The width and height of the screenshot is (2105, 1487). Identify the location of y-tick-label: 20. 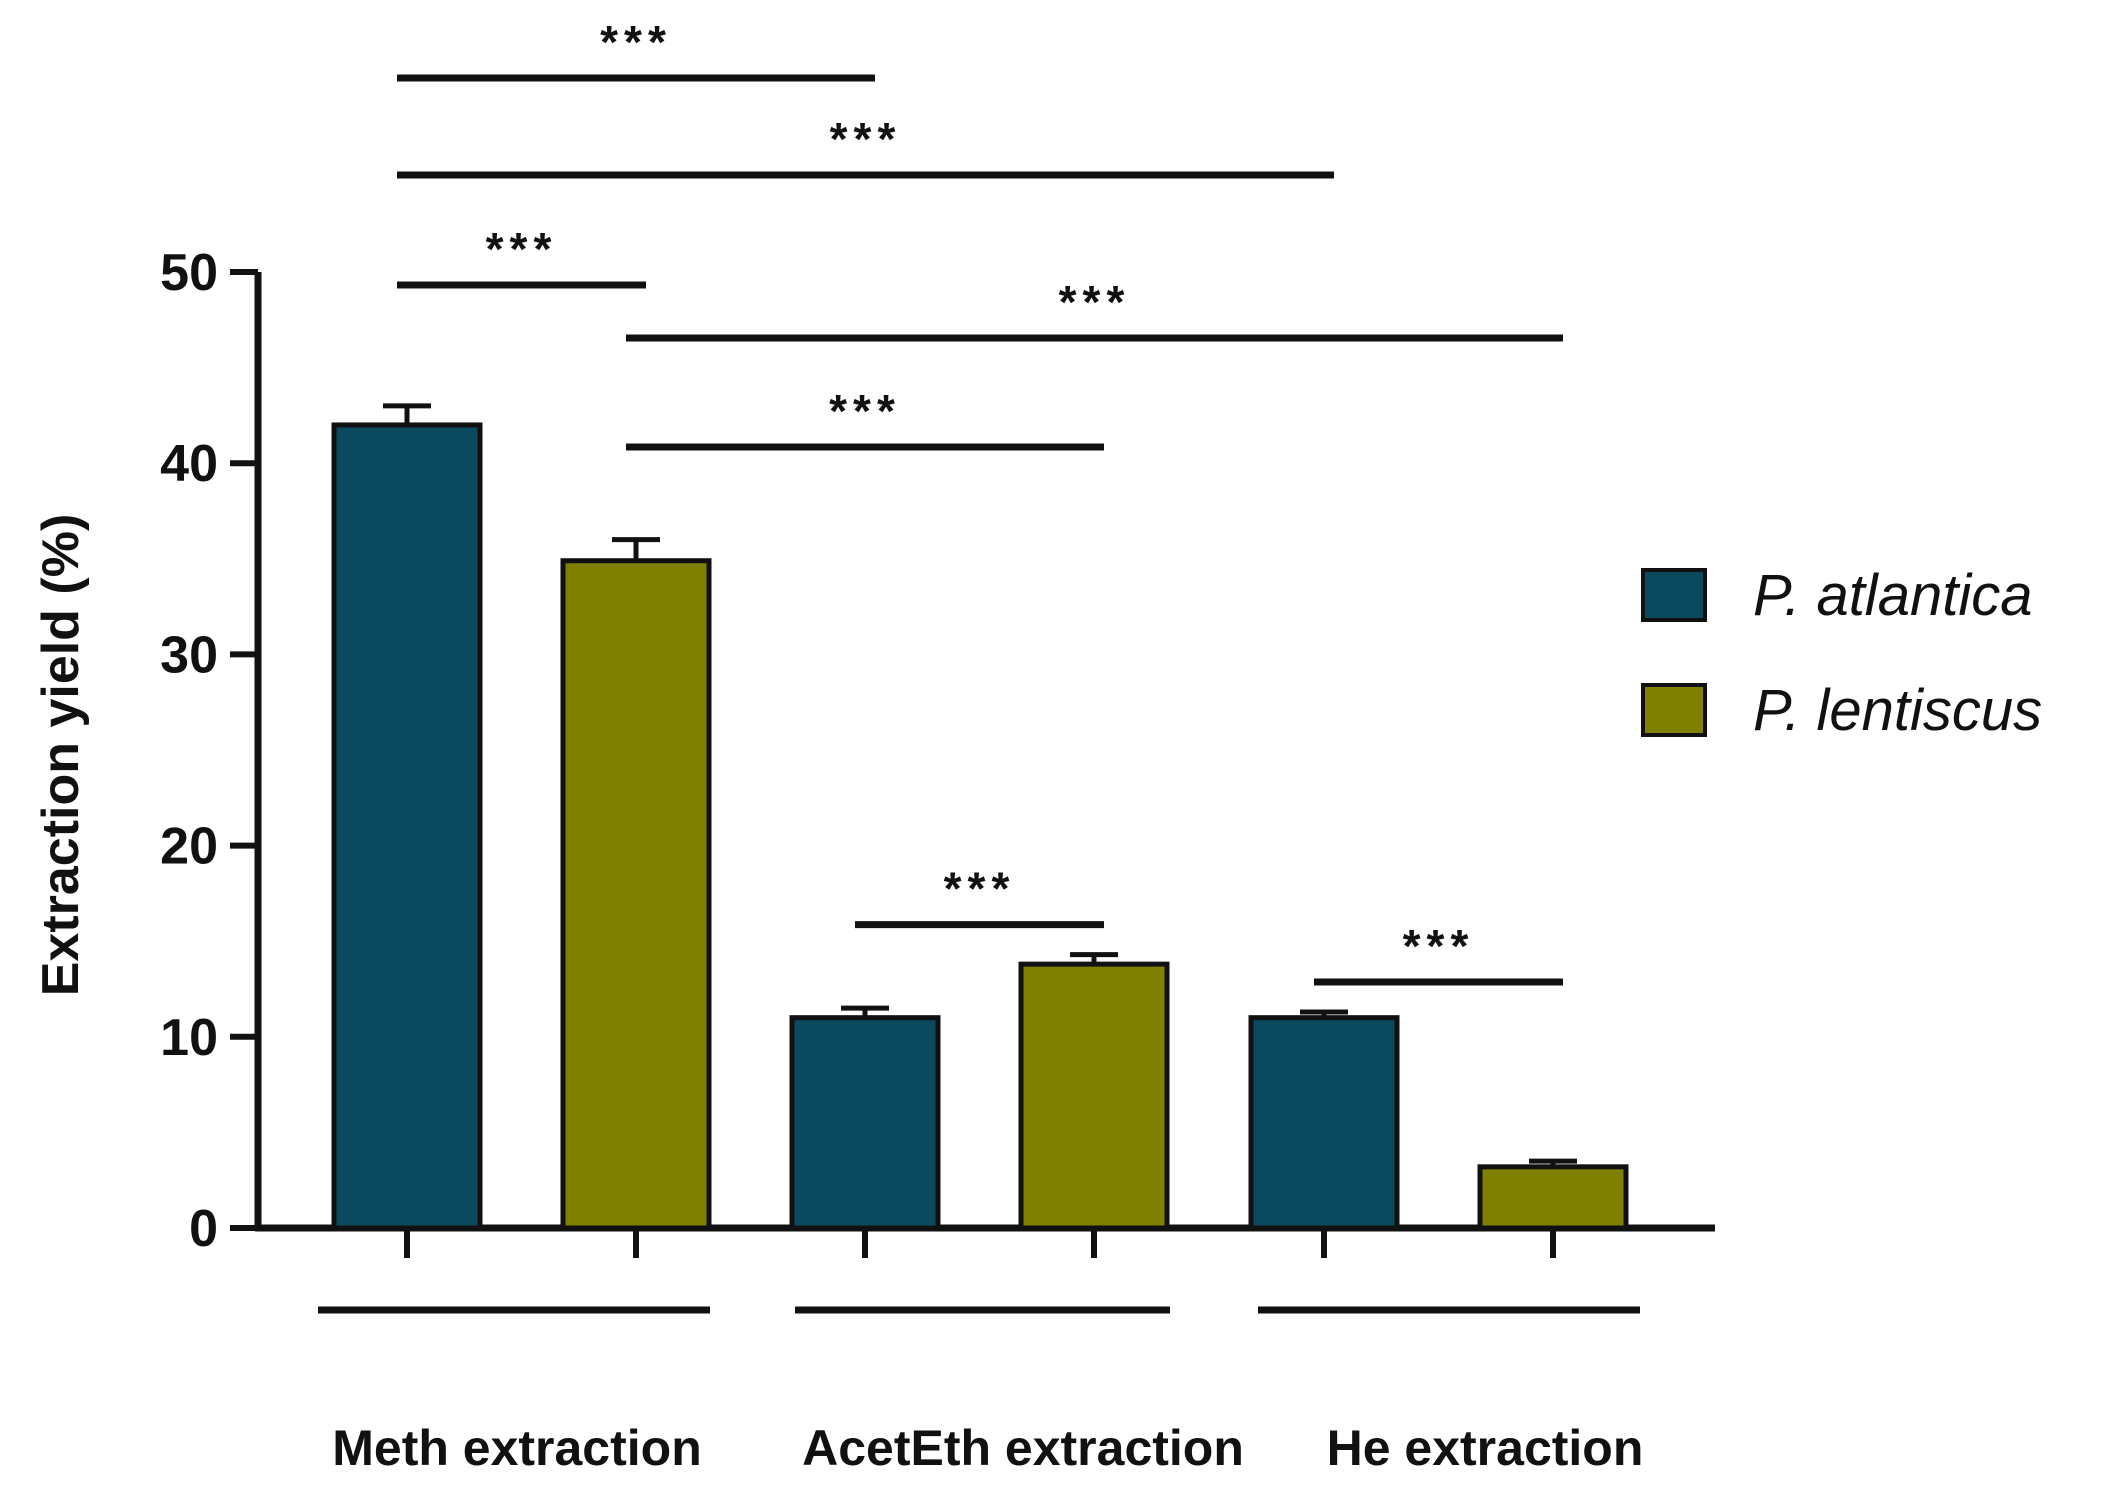
(189, 847).